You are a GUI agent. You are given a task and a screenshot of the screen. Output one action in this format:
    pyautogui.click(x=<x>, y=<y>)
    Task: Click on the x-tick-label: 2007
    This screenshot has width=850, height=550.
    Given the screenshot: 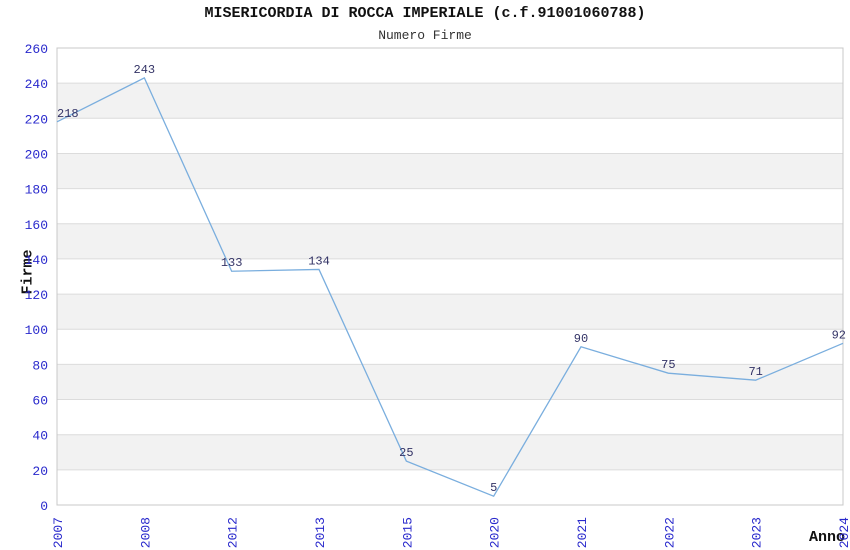 What is the action you would take?
    pyautogui.click(x=58, y=532)
    